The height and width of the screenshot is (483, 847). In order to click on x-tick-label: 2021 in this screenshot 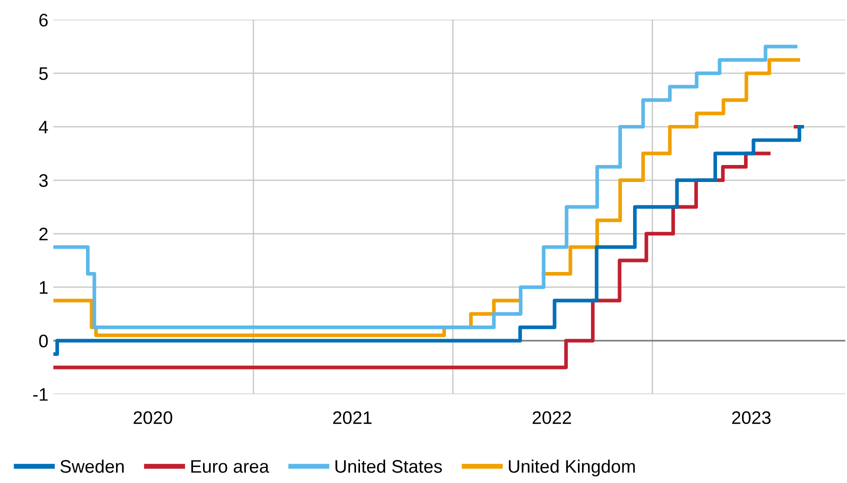, I will do `click(352, 417)`.